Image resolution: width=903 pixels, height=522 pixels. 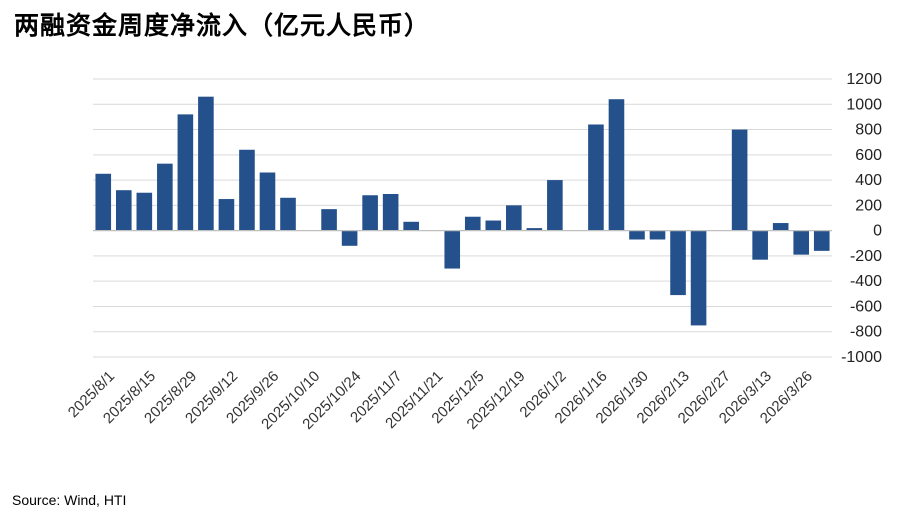 What do you see at coordinates (861, 357) in the screenshot?
I see `y-tick-label: -1000` at bounding box center [861, 357].